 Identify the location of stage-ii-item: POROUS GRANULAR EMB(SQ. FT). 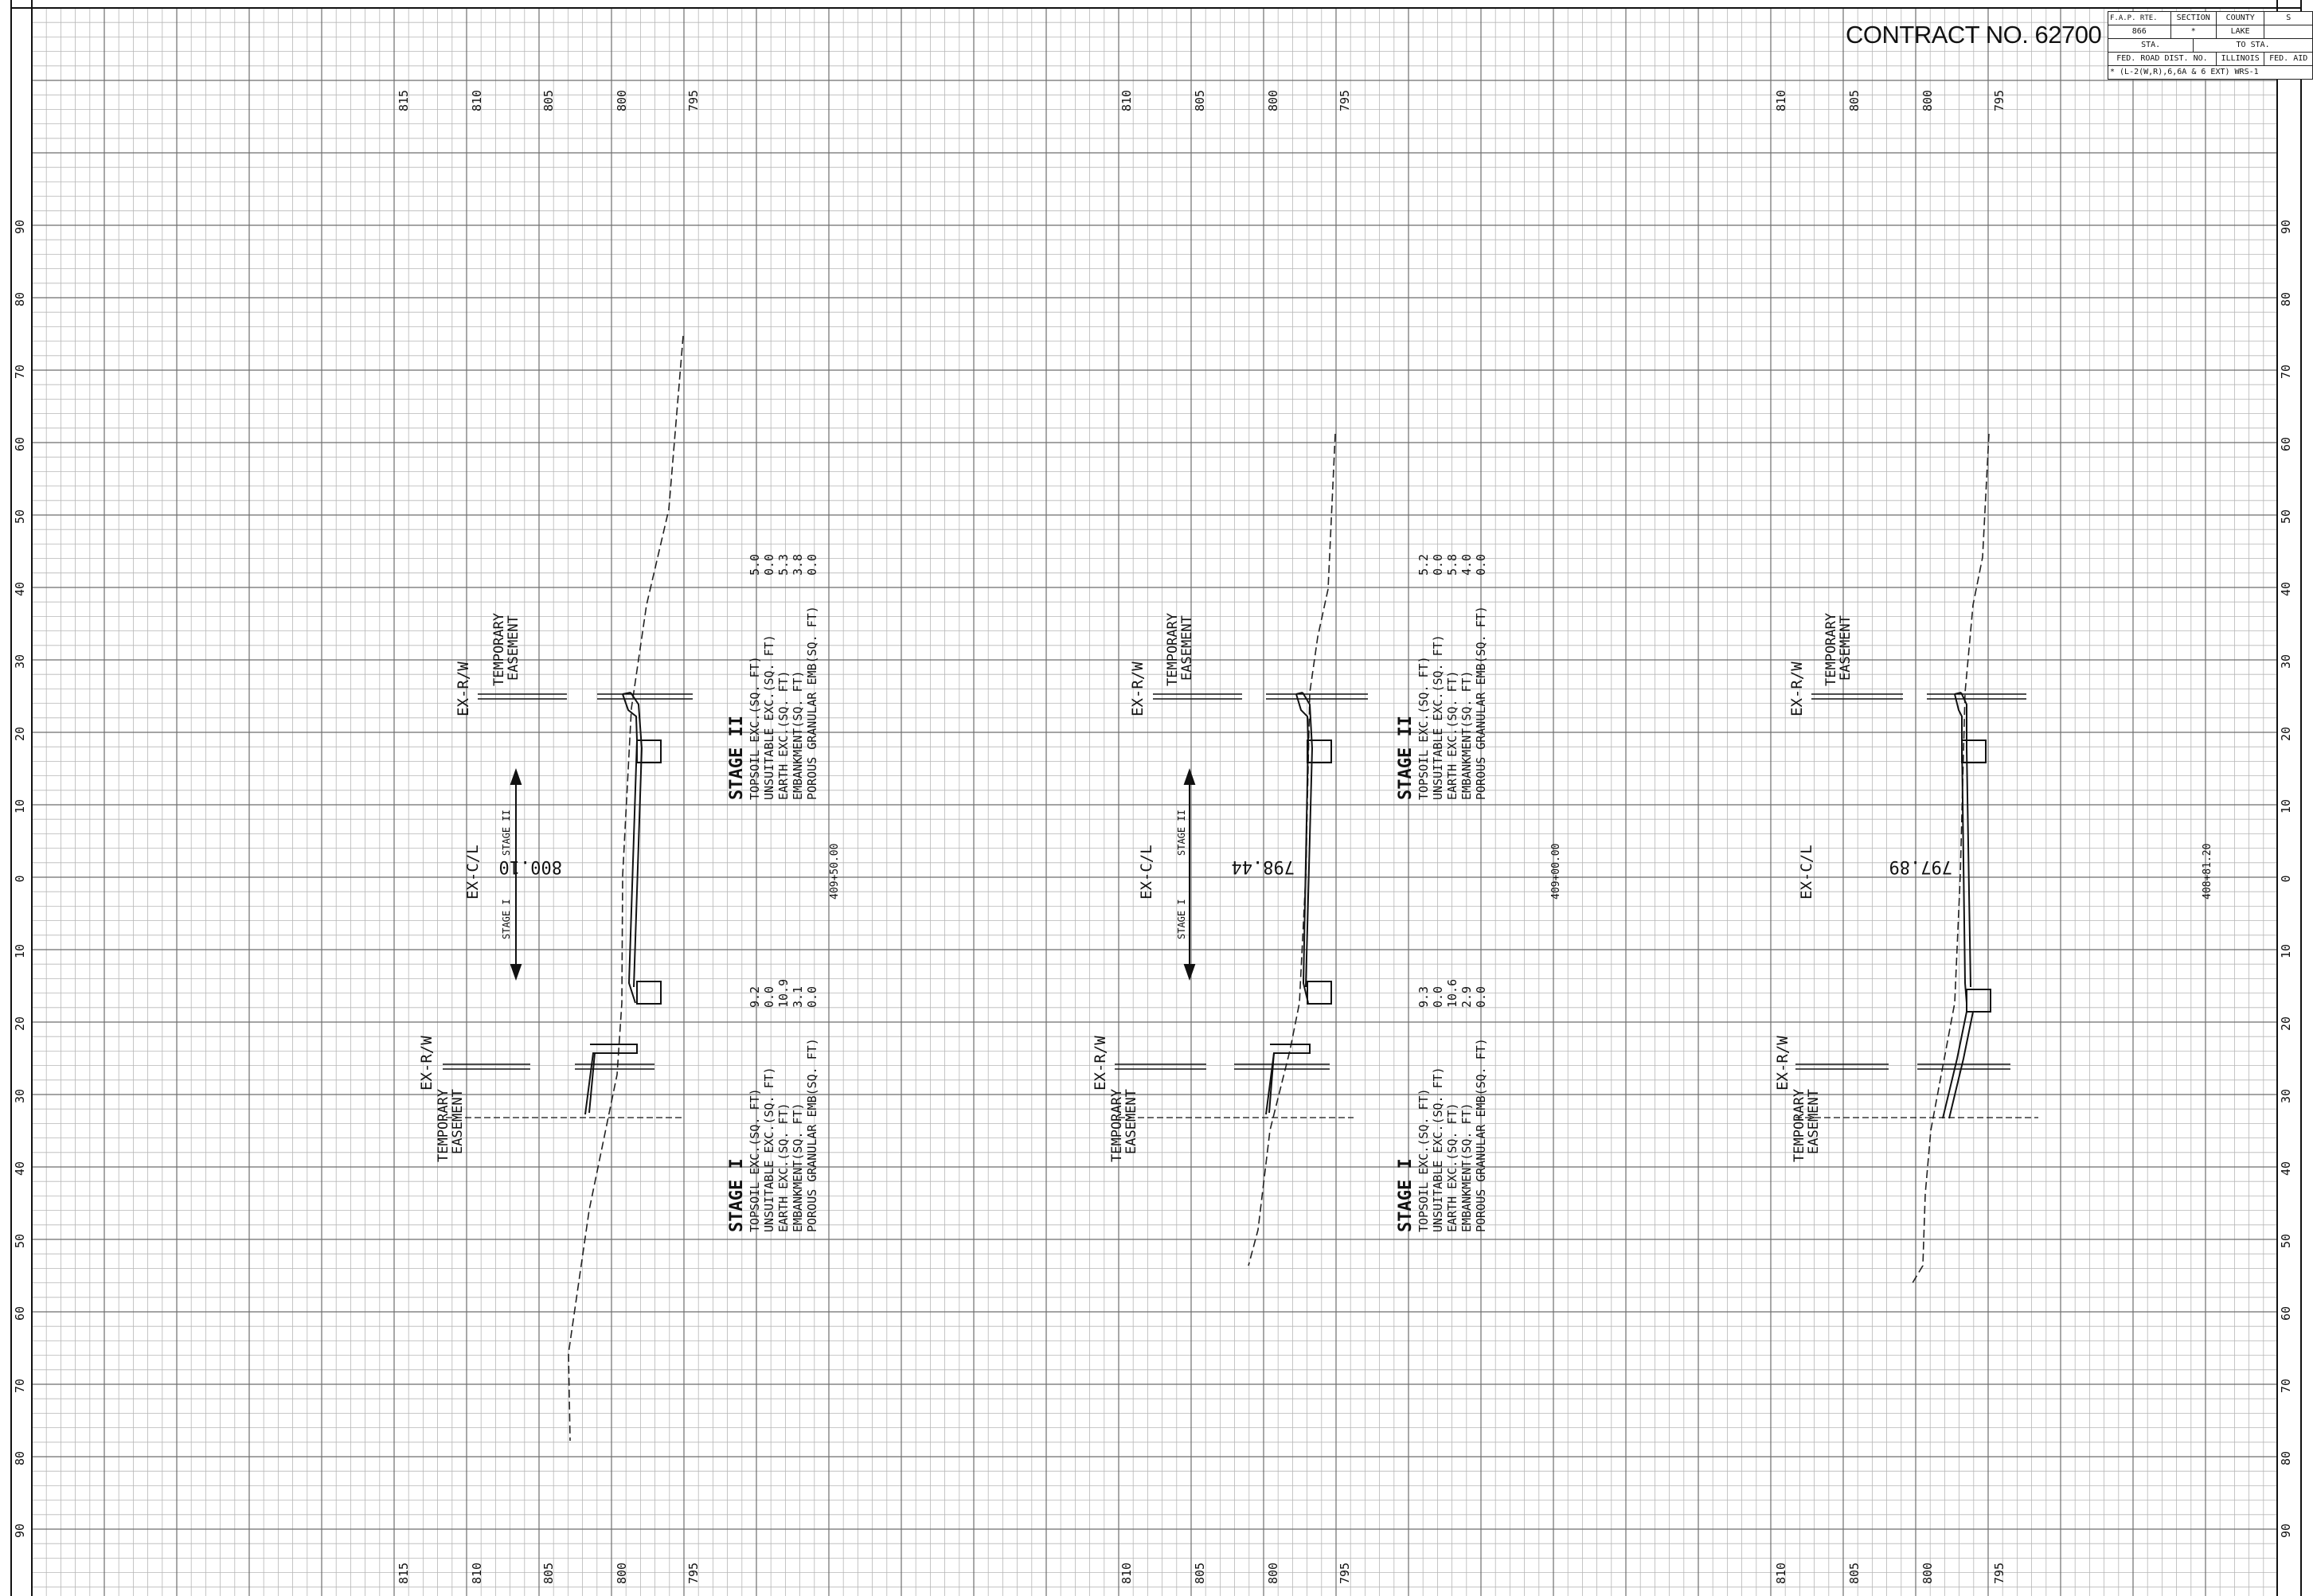
(1481, 703).